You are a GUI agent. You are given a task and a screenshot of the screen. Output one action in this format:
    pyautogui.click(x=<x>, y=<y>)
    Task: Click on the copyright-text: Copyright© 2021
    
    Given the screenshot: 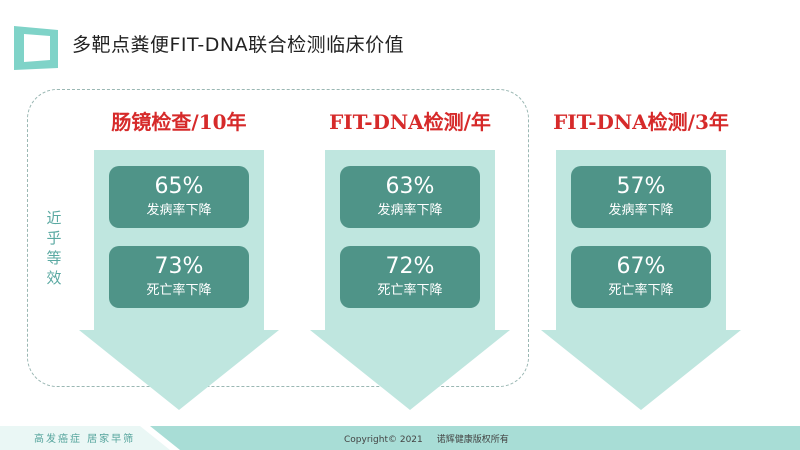 What is the action you would take?
    pyautogui.click(x=383, y=440)
    